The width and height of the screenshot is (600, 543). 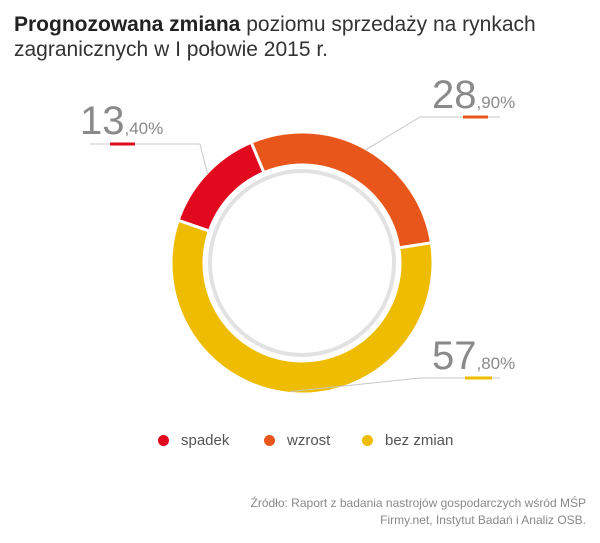 What do you see at coordinates (127, 24) in the screenshot?
I see `title-bold: Prognozowana zmiana` at bounding box center [127, 24].